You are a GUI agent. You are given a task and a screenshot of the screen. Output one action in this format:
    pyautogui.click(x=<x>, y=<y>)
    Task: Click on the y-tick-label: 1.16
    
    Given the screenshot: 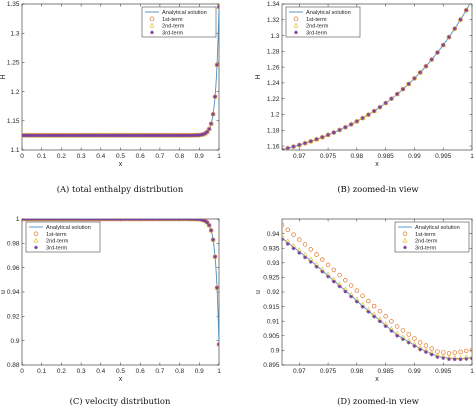 What is the action you would take?
    pyautogui.click(x=273, y=146)
    